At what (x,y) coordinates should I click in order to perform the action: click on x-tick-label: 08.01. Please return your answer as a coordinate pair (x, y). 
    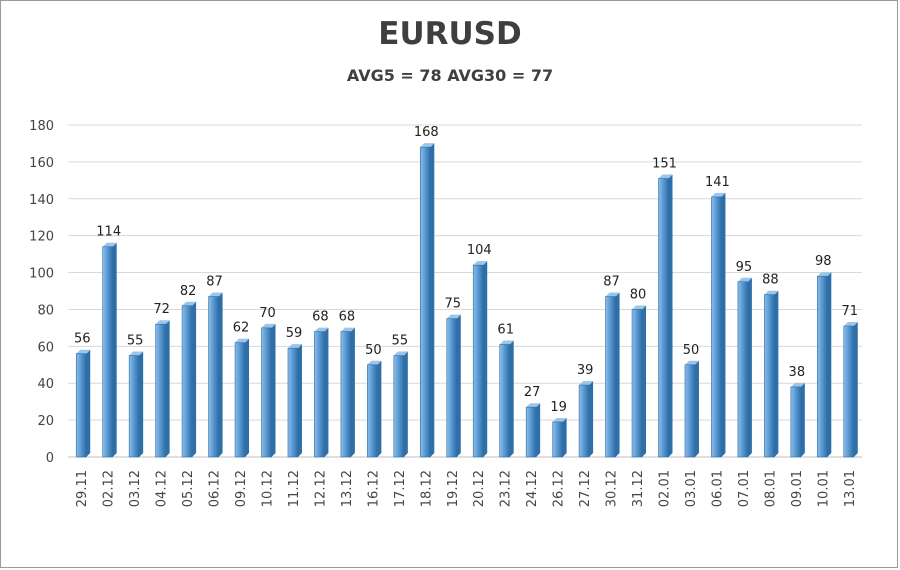
    Looking at the image, I should click on (770, 488).